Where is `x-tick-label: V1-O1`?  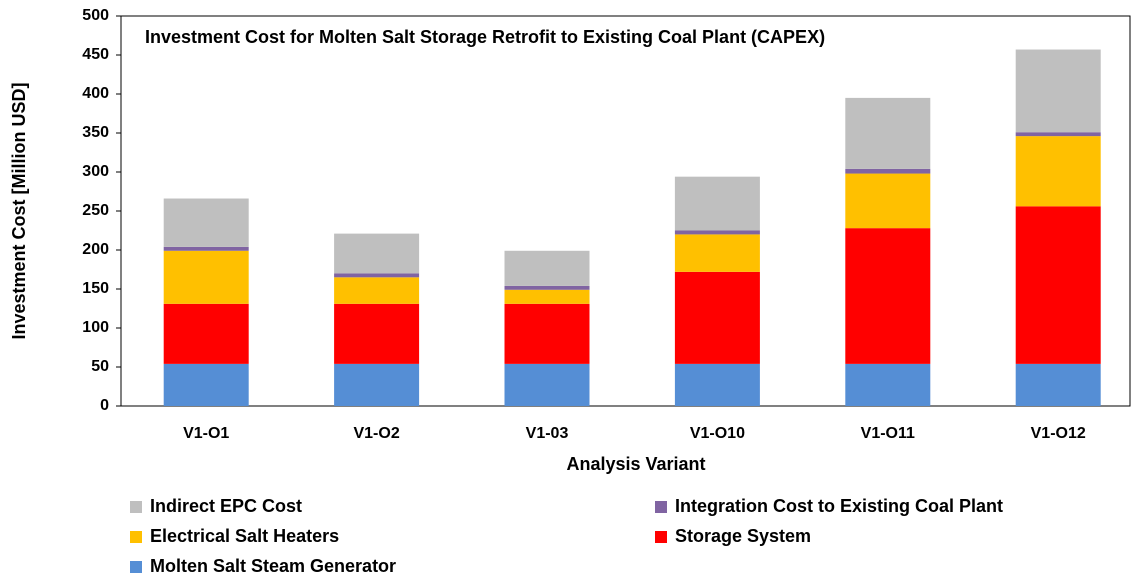
x-tick-label: V1-O1 is located at coordinates (206, 433).